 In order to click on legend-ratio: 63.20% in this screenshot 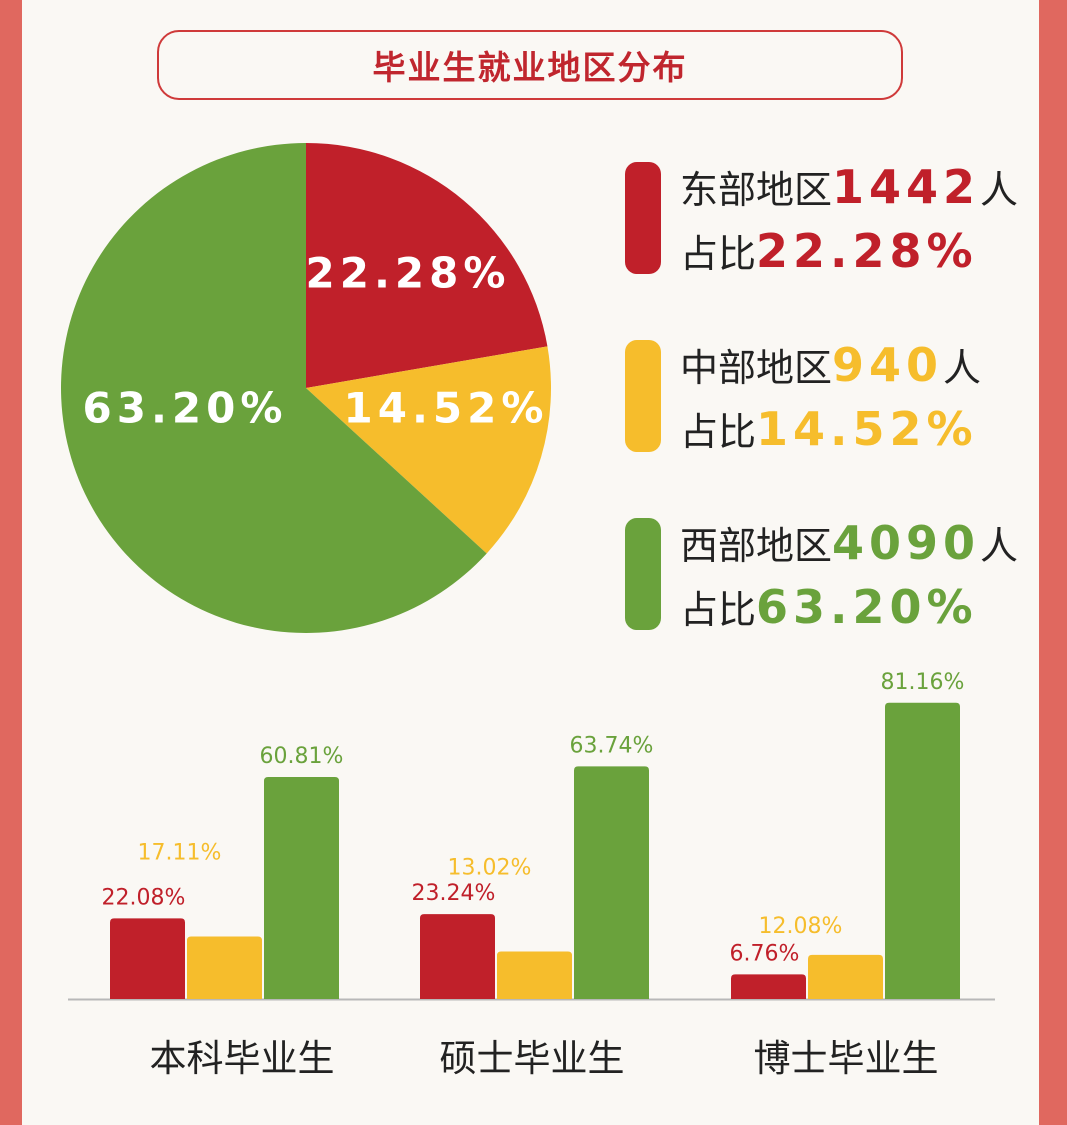, I will do `click(867, 607)`.